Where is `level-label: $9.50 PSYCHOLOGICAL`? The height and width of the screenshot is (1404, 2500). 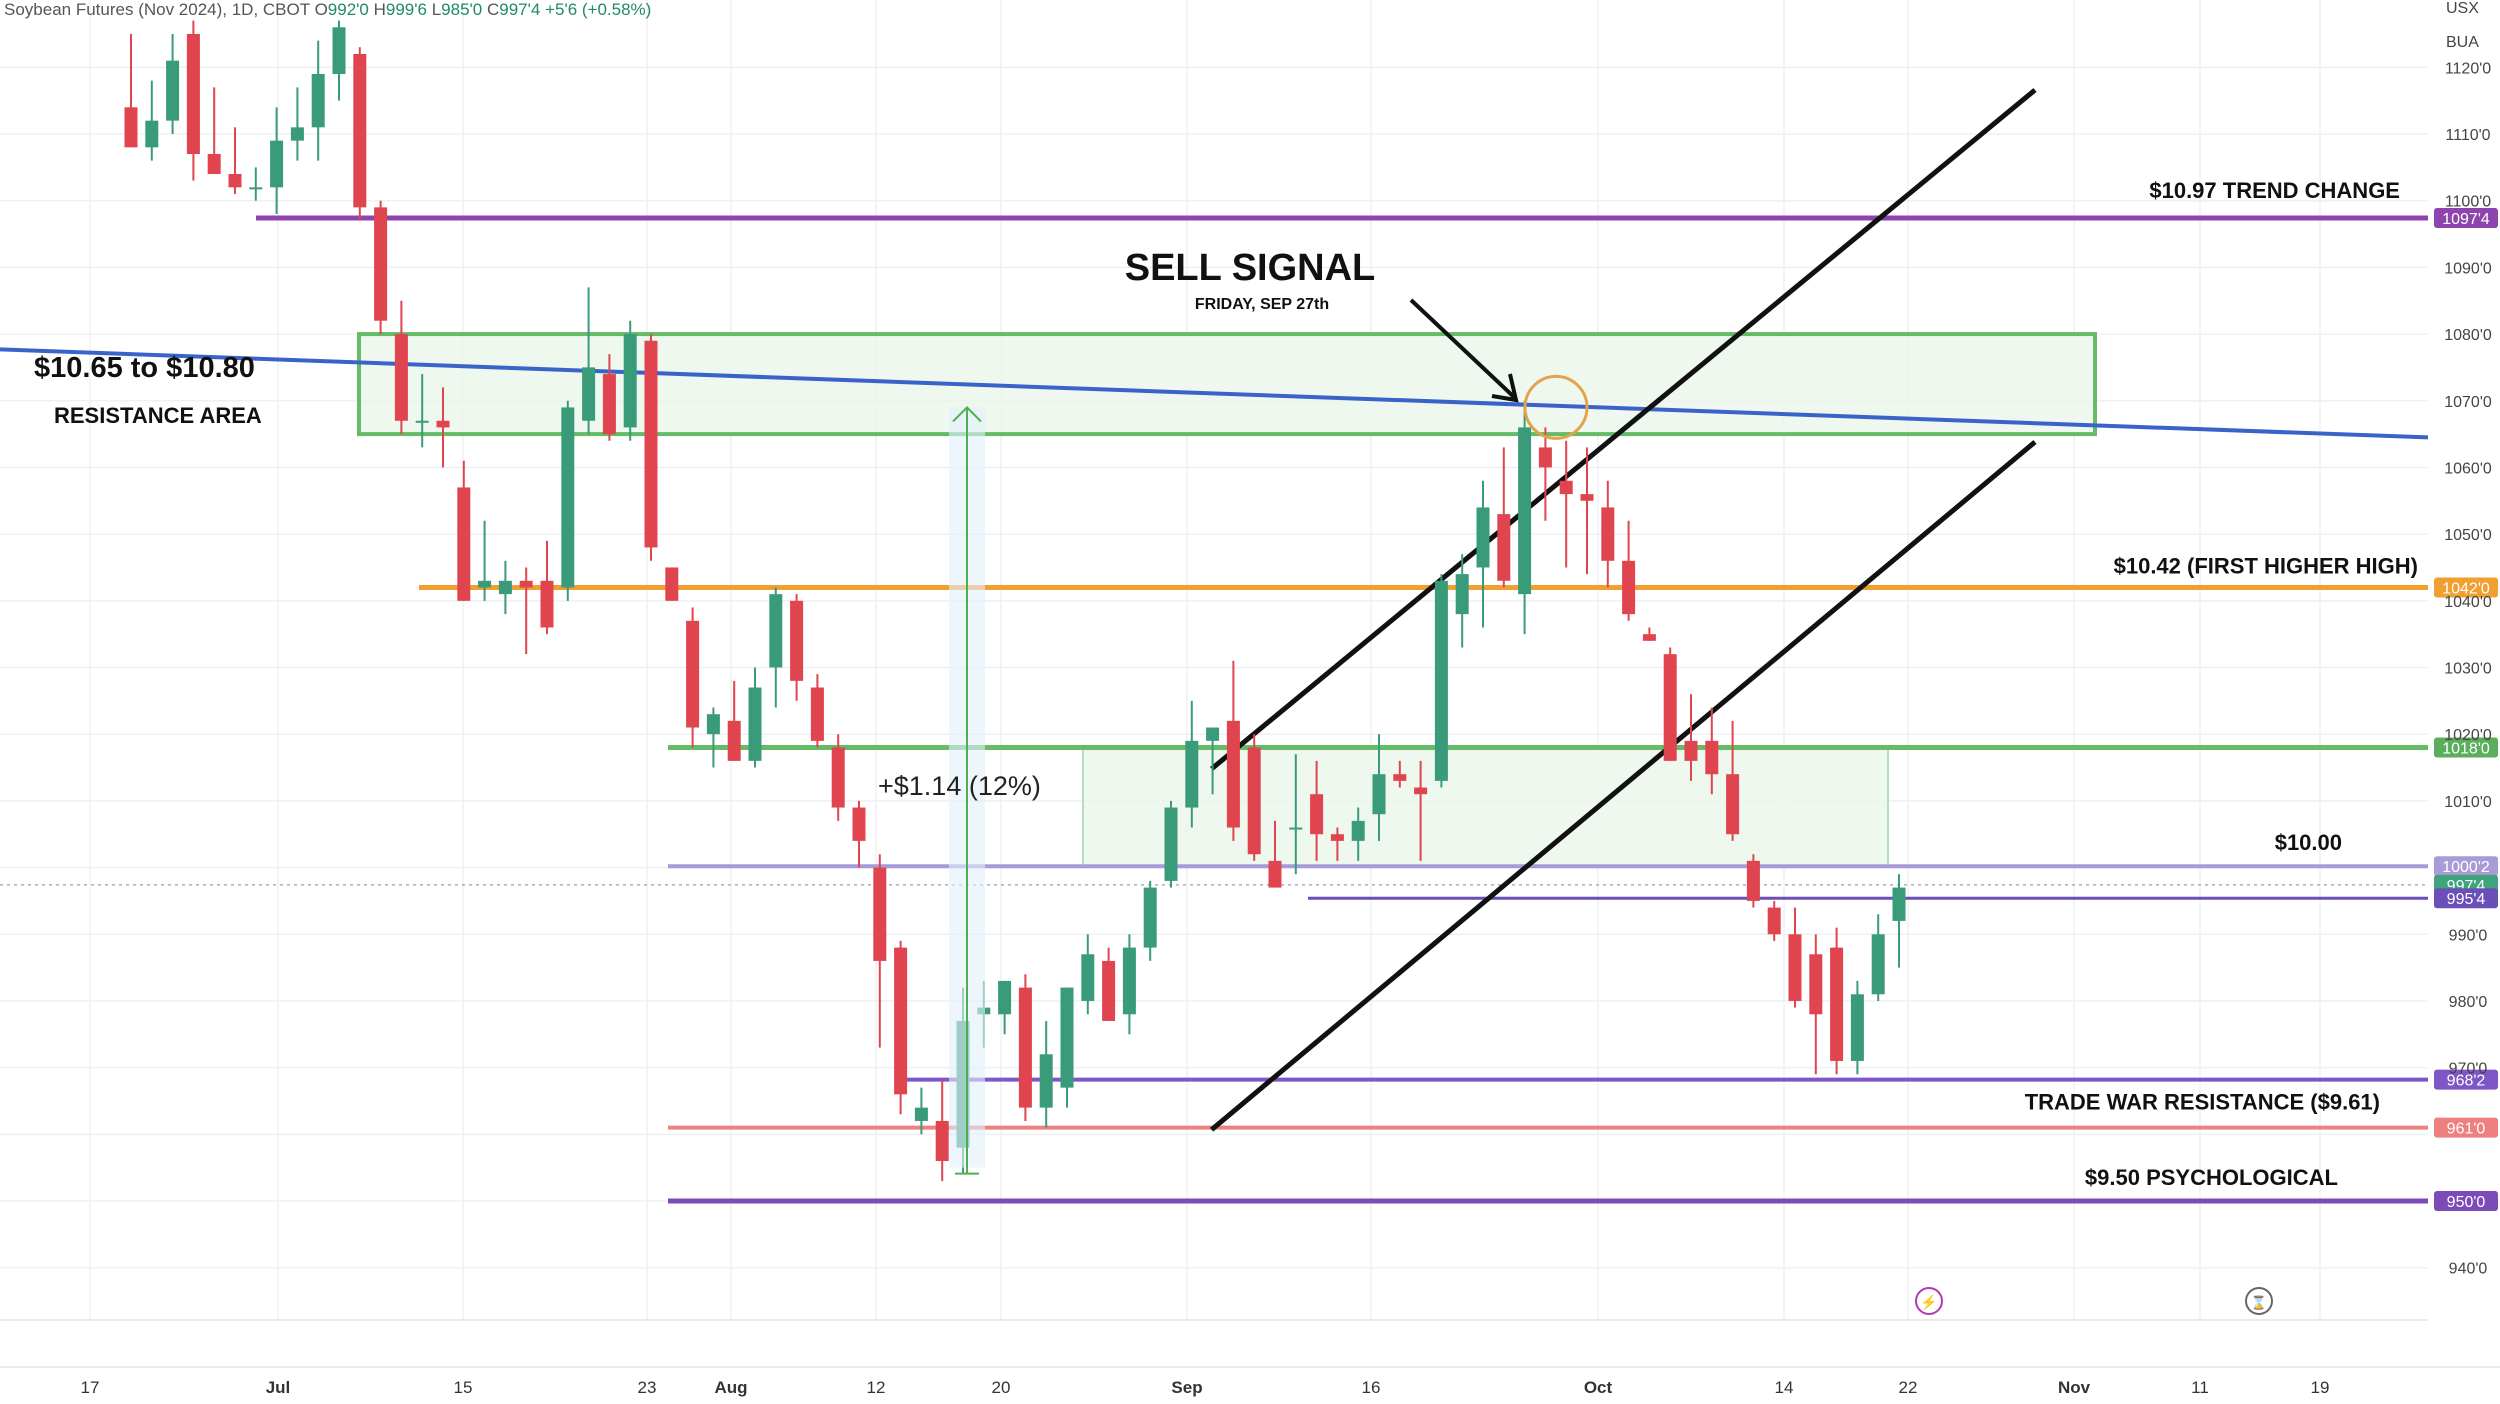
level-label: $9.50 PSYCHOLOGICAL is located at coordinates (2211, 1177).